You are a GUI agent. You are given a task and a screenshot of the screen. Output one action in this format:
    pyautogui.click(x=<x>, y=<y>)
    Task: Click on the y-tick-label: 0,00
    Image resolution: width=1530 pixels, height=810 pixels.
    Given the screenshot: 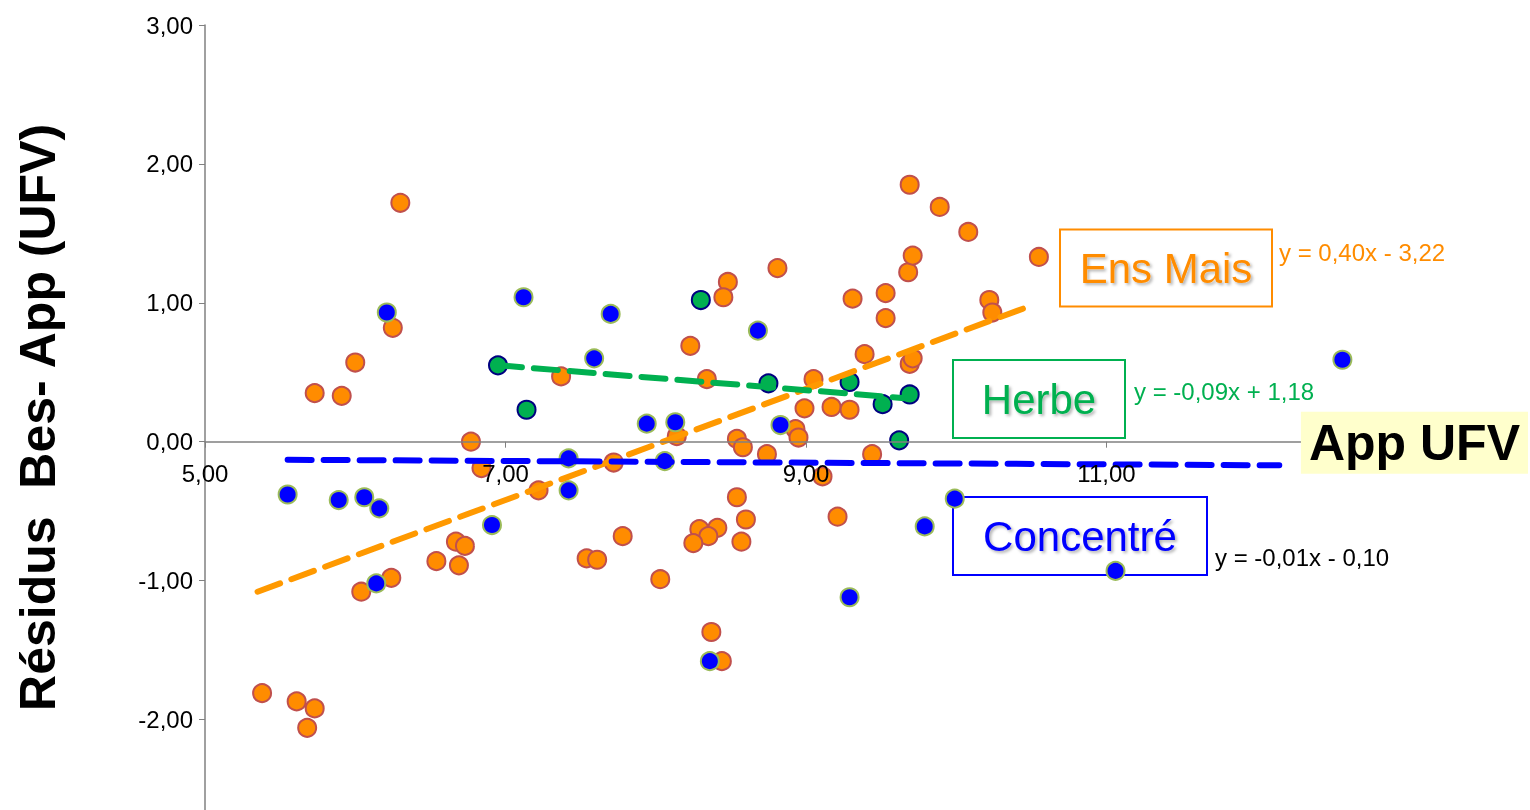 What is the action you would take?
    pyautogui.click(x=169, y=442)
    